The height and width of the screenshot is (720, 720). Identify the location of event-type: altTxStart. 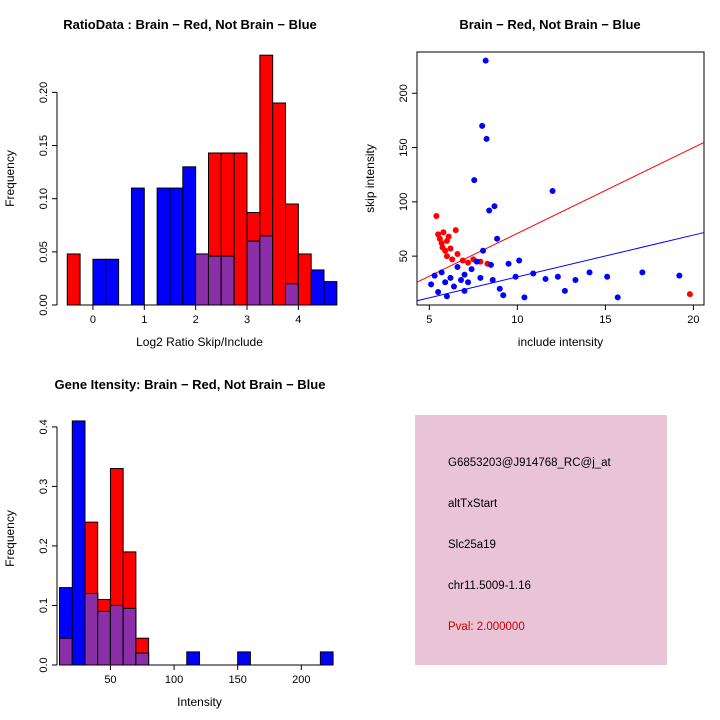
(473, 504).